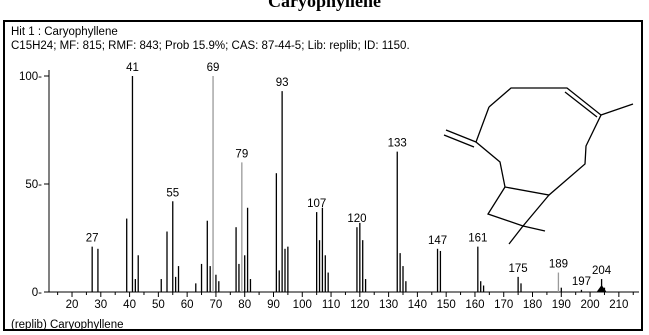  What do you see at coordinates (129, 305) in the screenshot?
I see `x-tick-label: 40` at bounding box center [129, 305].